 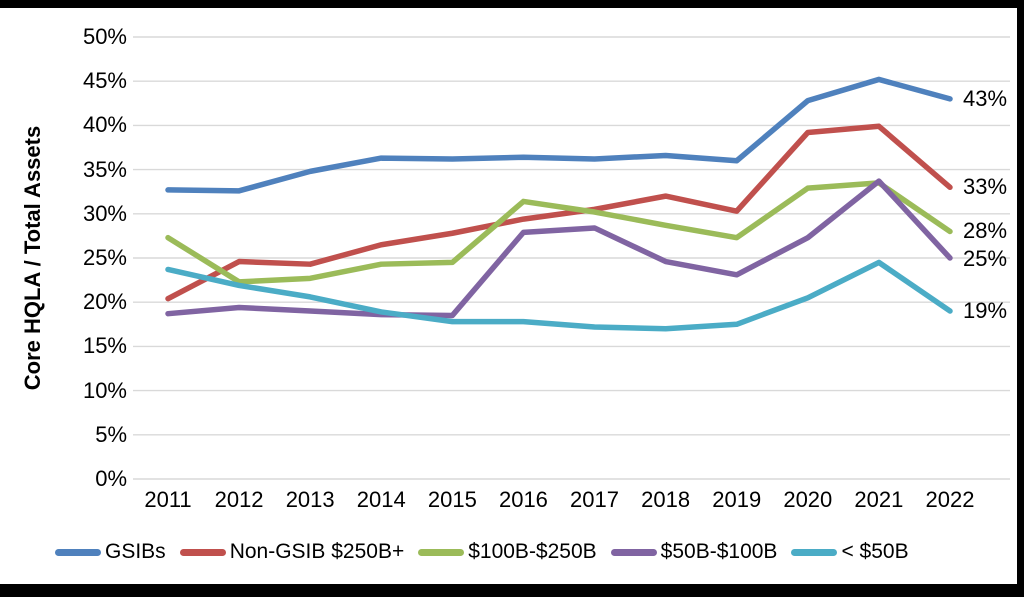 What do you see at coordinates (633, 552) in the screenshot?
I see `legend-swatch-50b-100b` at bounding box center [633, 552].